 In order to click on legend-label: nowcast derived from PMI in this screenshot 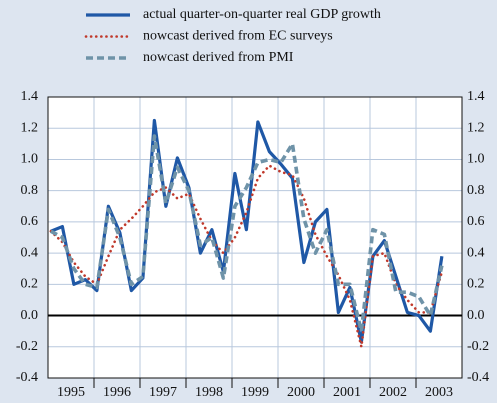, I will do `click(218, 57)`.